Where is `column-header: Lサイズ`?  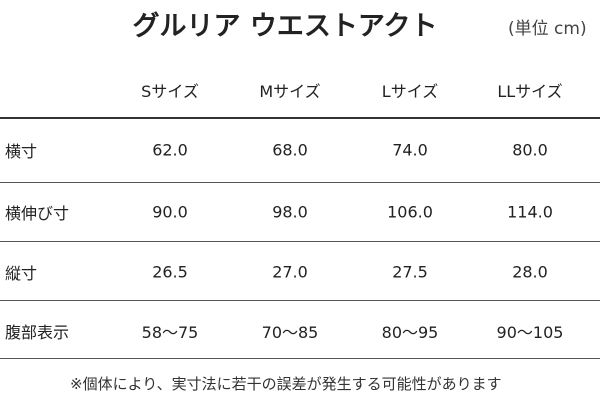
column-header: Lサイズ is located at coordinates (410, 91).